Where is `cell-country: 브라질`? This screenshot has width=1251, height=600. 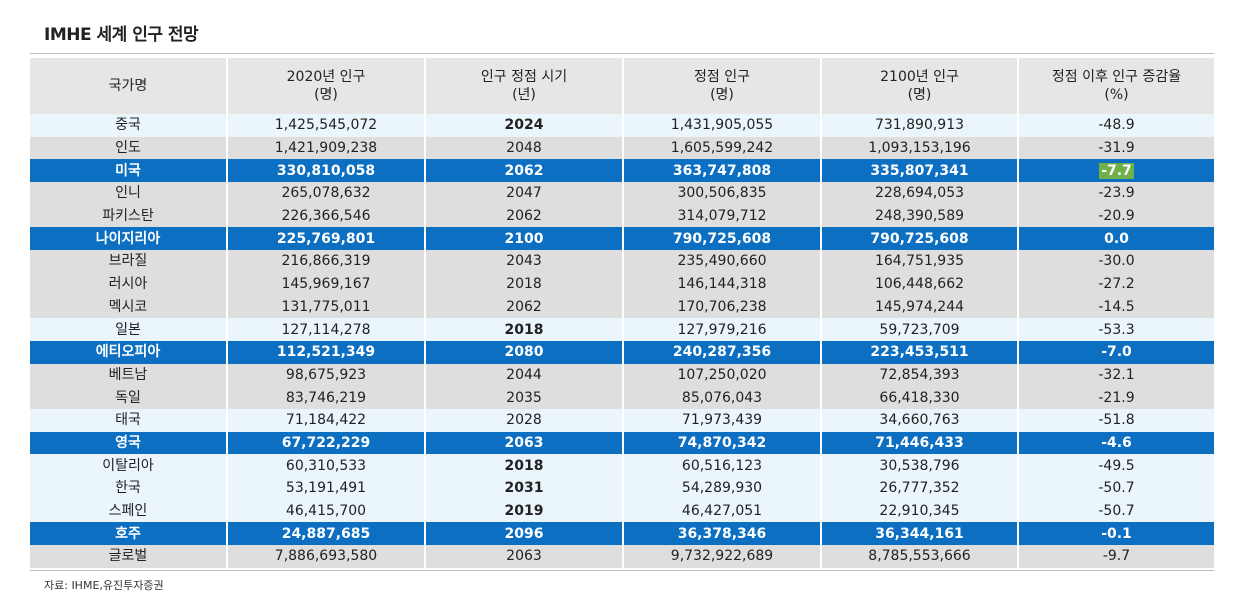 cell-country: 브라질 is located at coordinates (128, 261).